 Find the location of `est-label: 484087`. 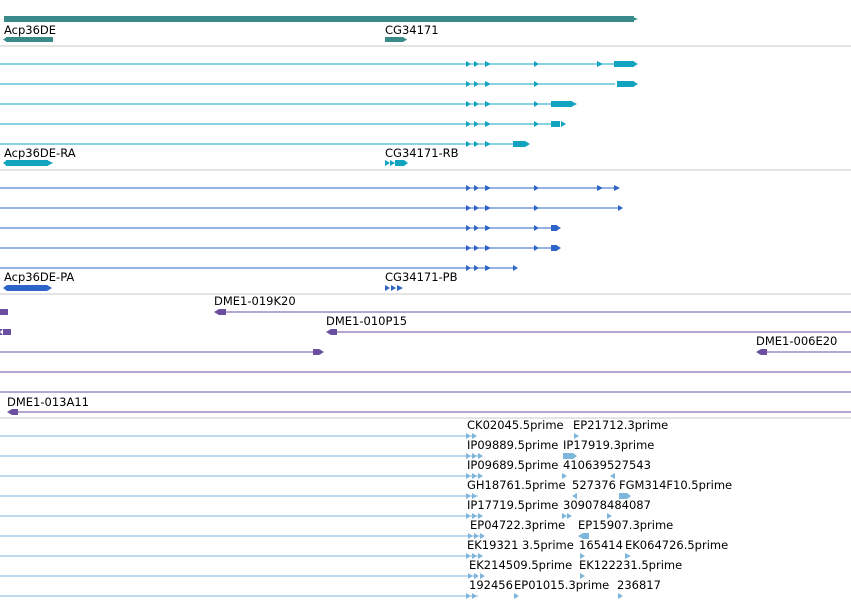

est-label: 484087 is located at coordinates (629, 505).